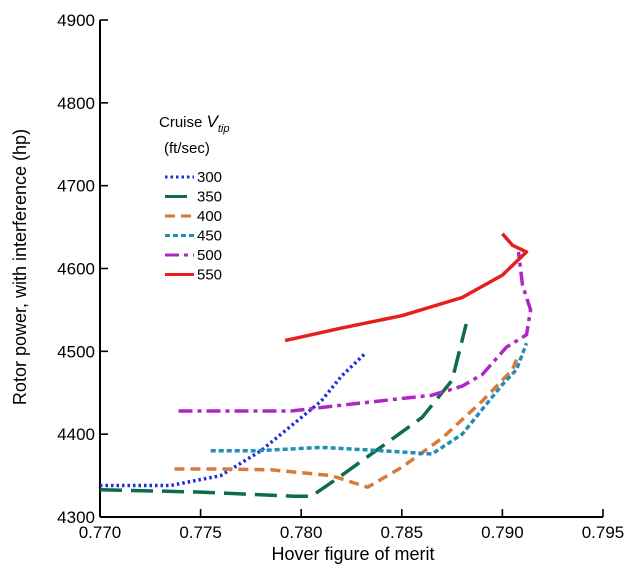 The image size is (626, 571). Describe the element at coordinates (209, 255) in the screenshot. I see `legend-label-500: 500` at that location.